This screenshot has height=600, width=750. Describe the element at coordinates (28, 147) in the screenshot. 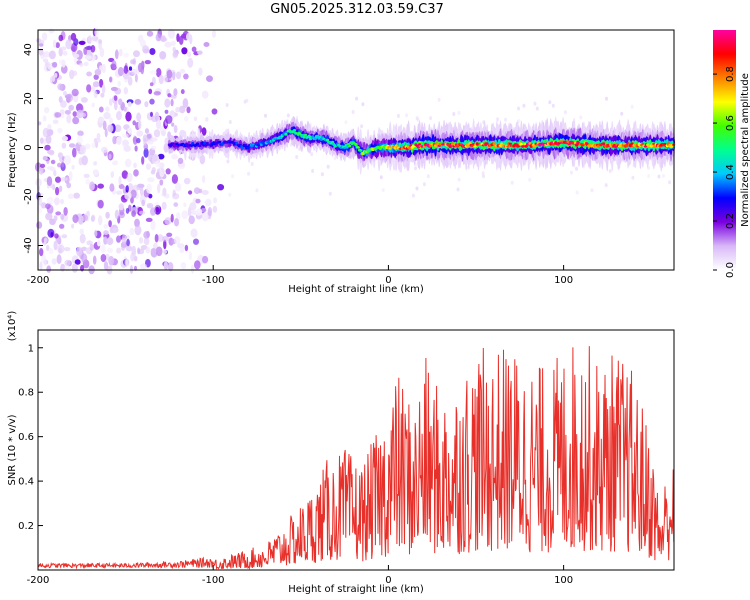

I see `y-tick-label: 0` at that location.